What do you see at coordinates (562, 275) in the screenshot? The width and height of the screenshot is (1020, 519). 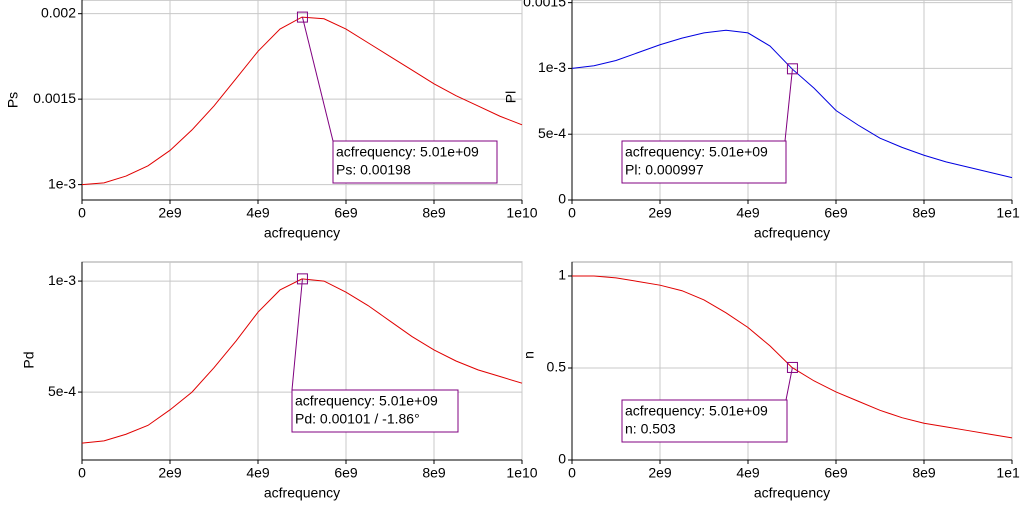 I see `y-tick-label: 1` at bounding box center [562, 275].